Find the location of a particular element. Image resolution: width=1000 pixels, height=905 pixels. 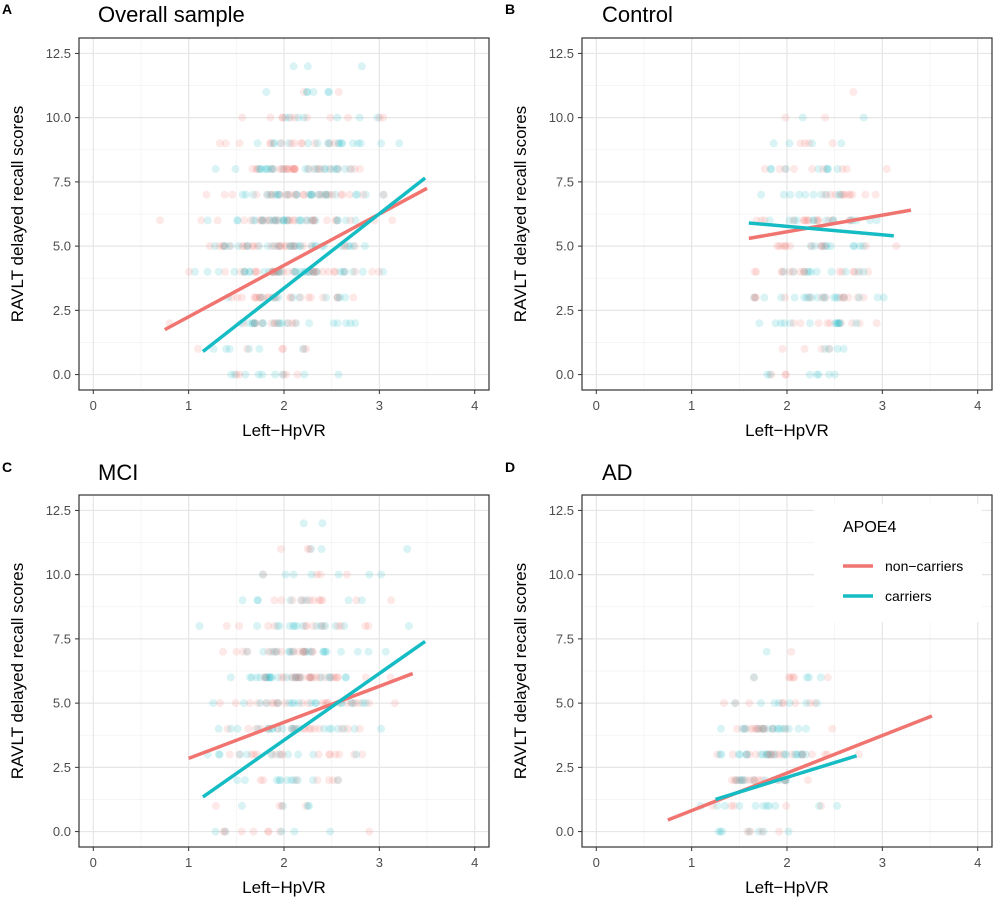

x-tick-label: 1 is located at coordinates (188, 862).